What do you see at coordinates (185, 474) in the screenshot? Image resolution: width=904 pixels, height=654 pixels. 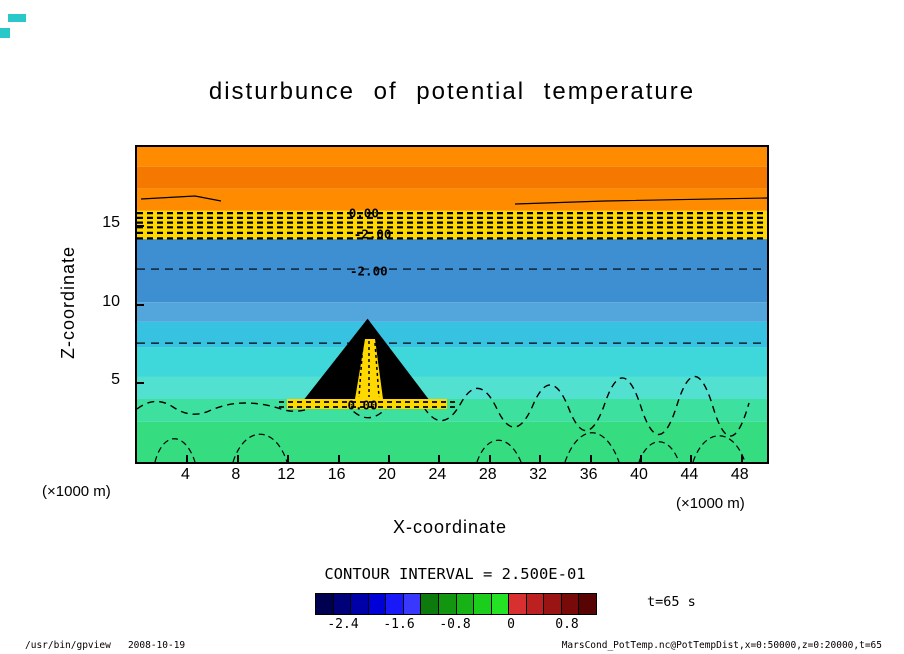 I see `x-tick-label: 4` at bounding box center [185, 474].